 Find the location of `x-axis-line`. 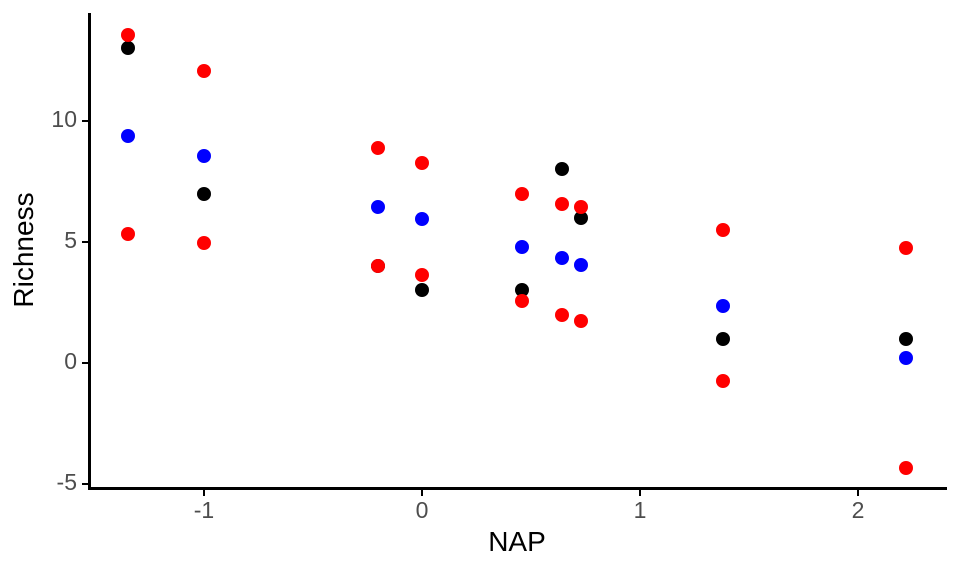

x-axis-line is located at coordinates (517, 488).